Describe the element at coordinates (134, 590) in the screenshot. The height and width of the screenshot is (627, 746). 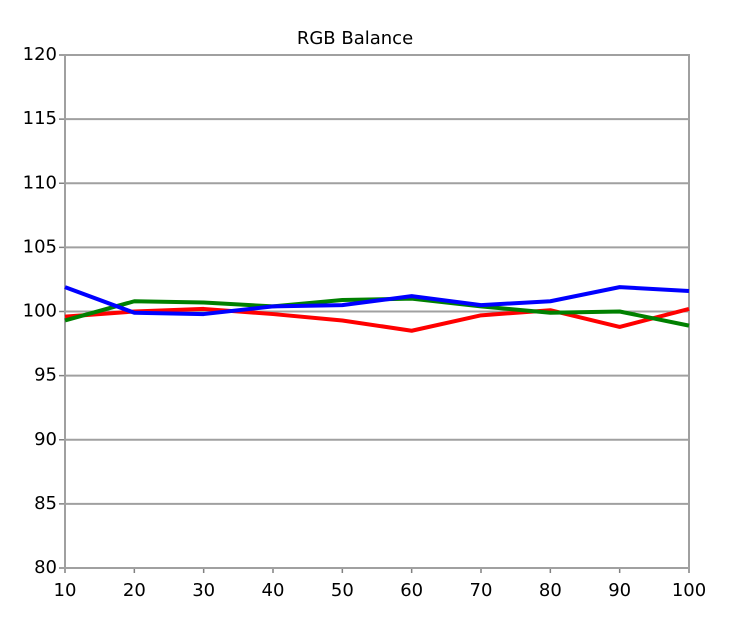
I see `x-tick-label: 20` at that location.